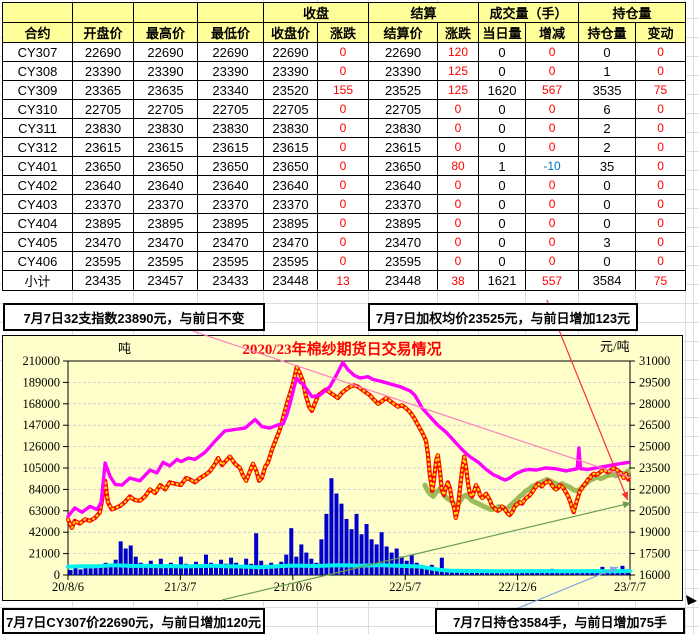  I want to click on table-cell: CY312, so click(37, 147).